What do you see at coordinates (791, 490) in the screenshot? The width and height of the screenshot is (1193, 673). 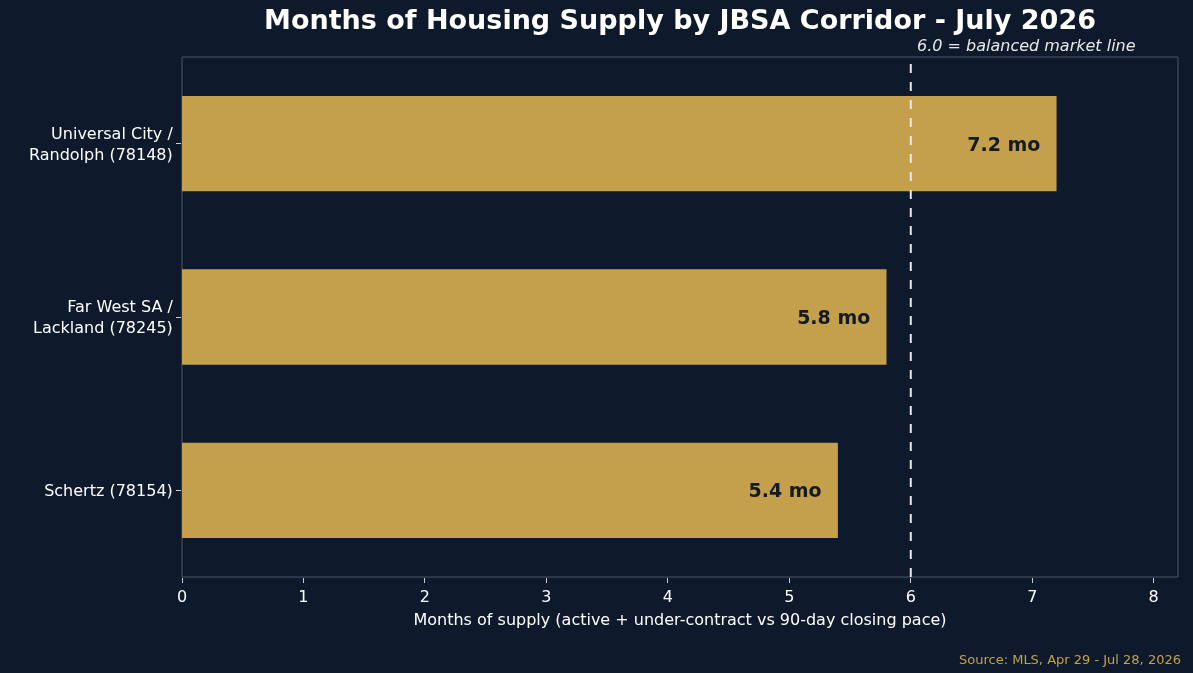 I see `data-label: 5.4 mo` at bounding box center [791, 490].